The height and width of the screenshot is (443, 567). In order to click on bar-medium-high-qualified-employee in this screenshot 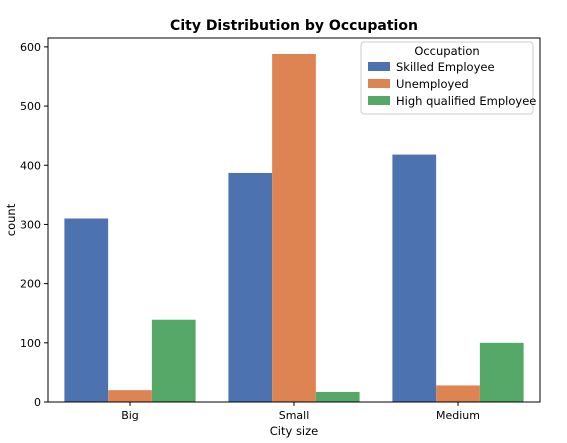, I will do `click(501, 372)`.